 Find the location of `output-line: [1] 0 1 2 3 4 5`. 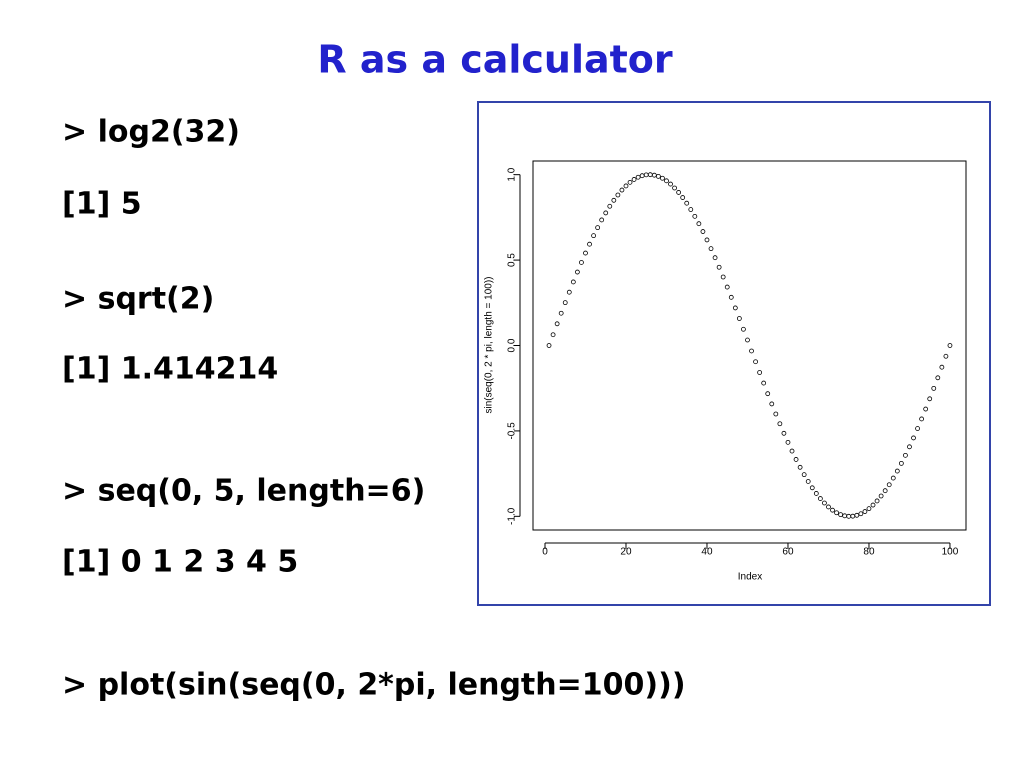

output-line: [1] 0 1 2 3 4 5 is located at coordinates (180, 562).